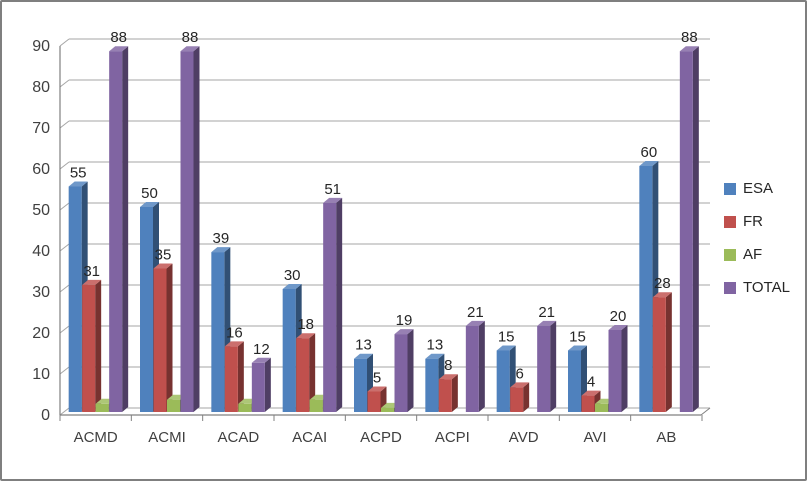 The height and width of the screenshot is (481, 807). What do you see at coordinates (591, 401) in the screenshot?
I see `bar-fr-avi` at bounding box center [591, 401].